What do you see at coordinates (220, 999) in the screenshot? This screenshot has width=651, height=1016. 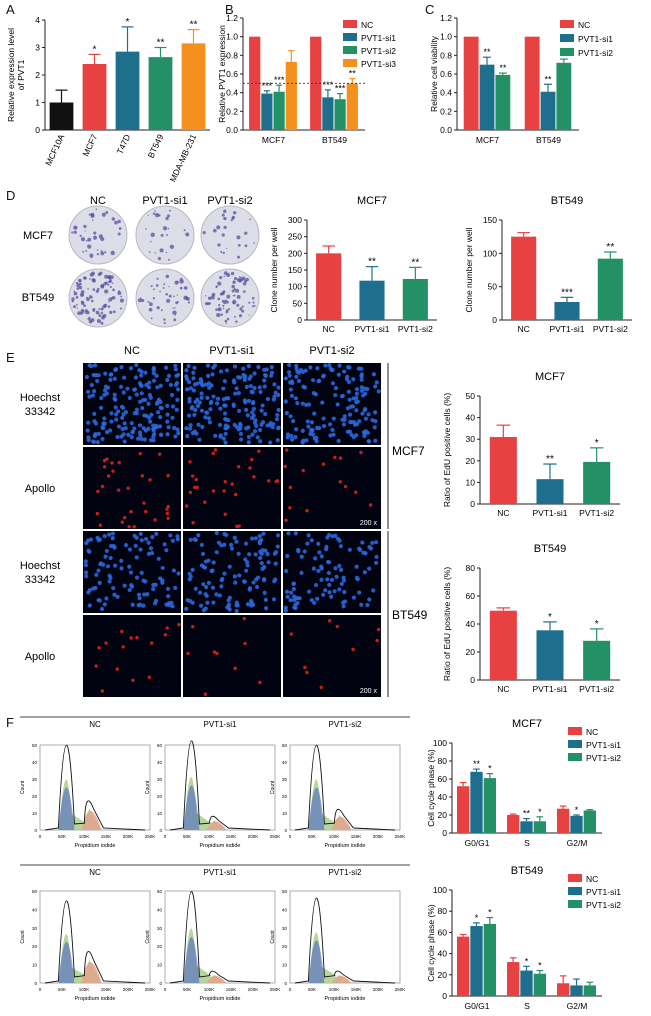 I see `x-axis-label: Propidium iodide` at bounding box center [220, 999].